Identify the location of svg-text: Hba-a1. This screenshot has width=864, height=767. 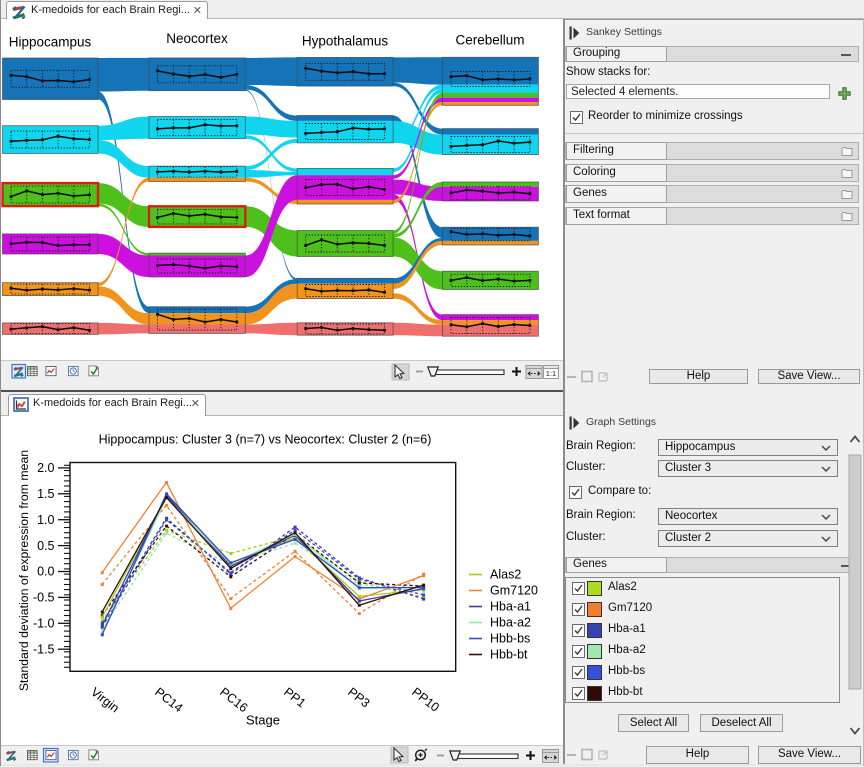
(510, 606).